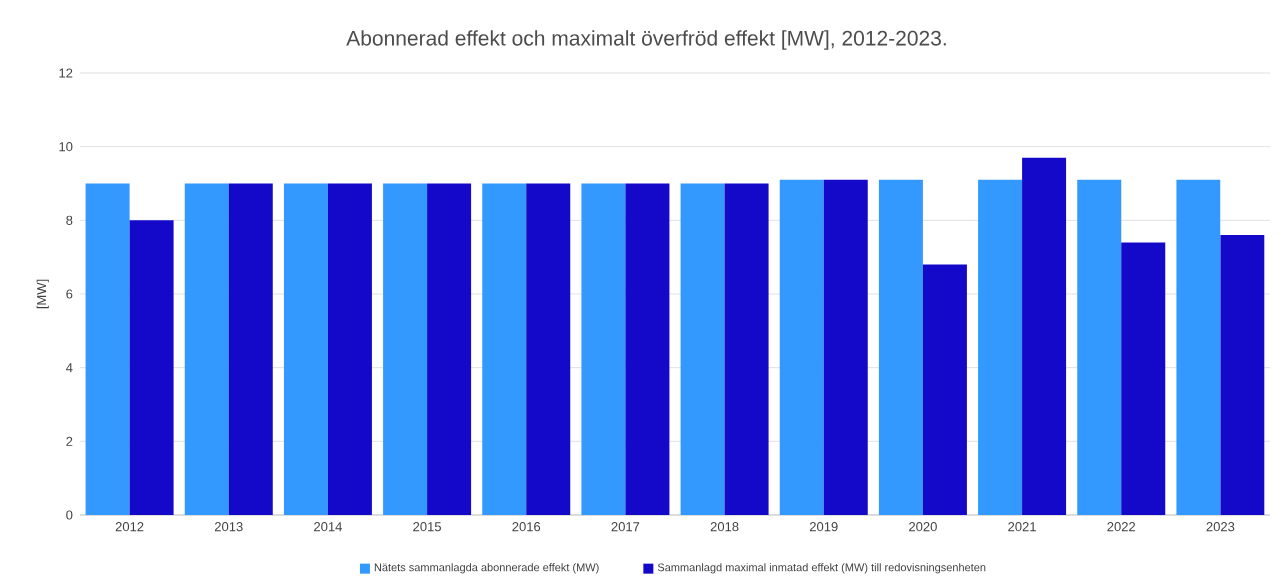 This screenshot has height=582, width=1286. I want to click on y-tick-label: 8, so click(69, 220).